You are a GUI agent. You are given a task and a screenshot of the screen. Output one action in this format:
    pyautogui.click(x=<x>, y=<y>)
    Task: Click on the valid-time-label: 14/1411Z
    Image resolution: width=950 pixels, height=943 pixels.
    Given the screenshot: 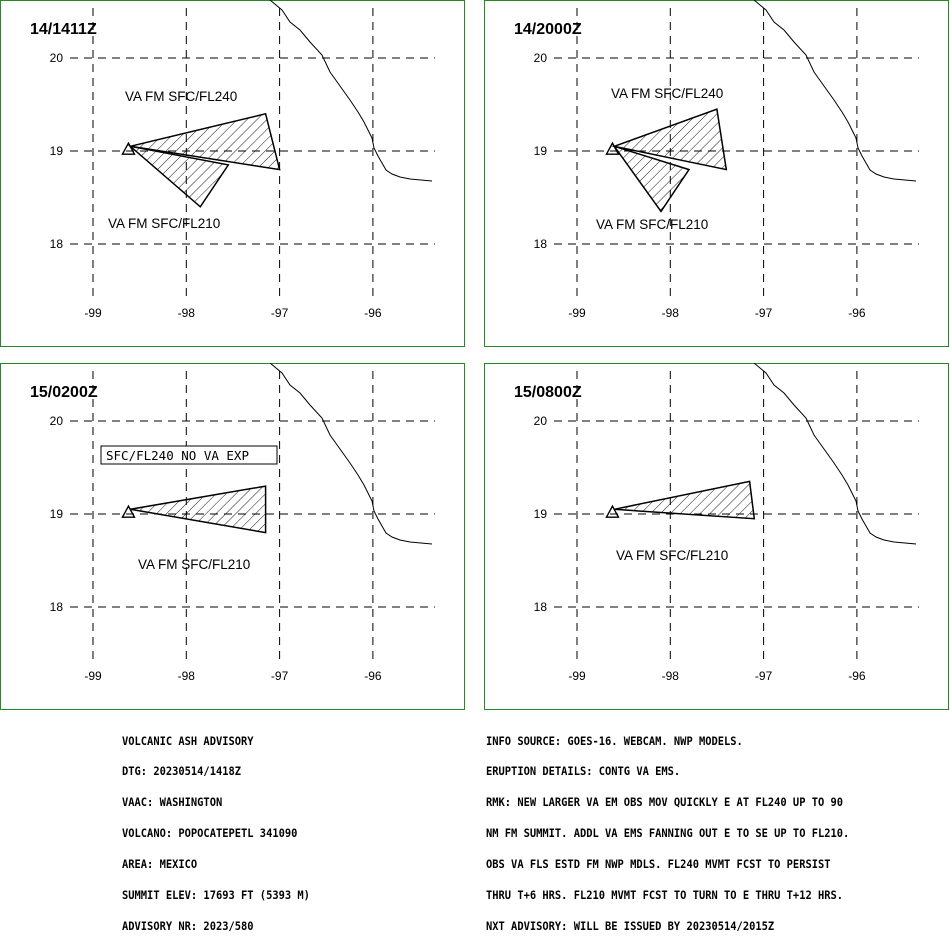 What is the action you would take?
    pyautogui.click(x=63, y=29)
    